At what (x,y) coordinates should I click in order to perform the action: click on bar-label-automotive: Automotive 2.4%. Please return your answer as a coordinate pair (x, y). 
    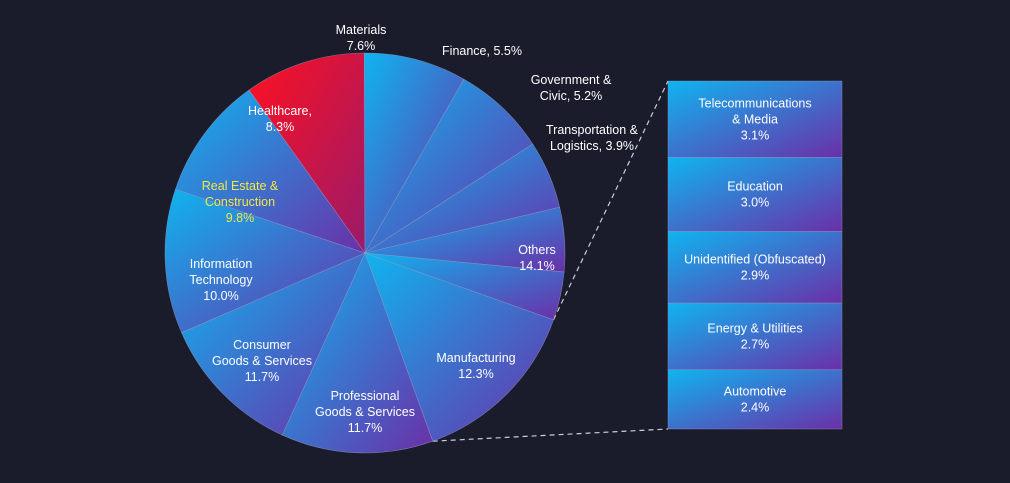
    Looking at the image, I should click on (755, 399).